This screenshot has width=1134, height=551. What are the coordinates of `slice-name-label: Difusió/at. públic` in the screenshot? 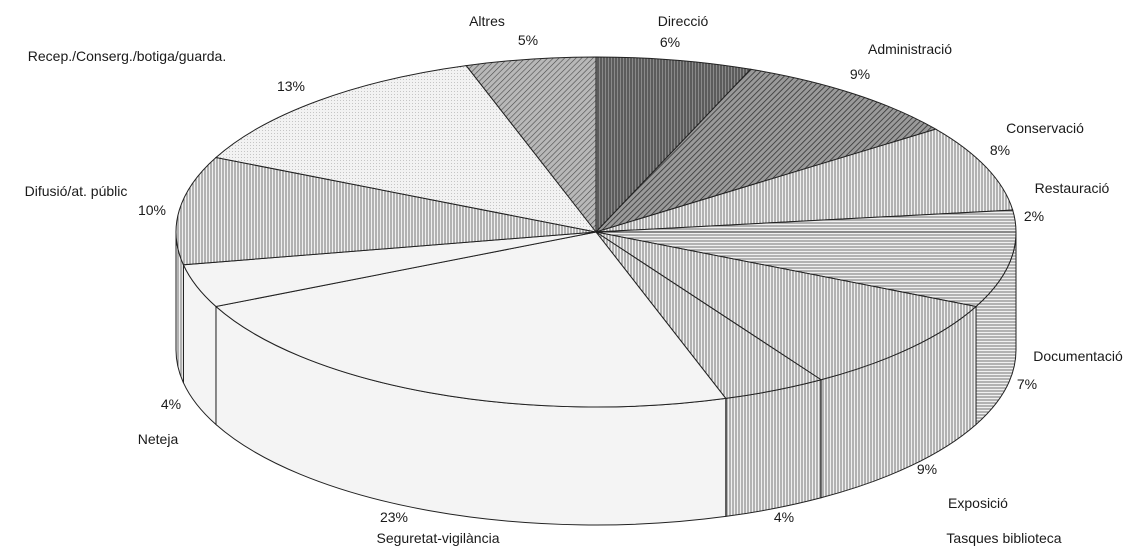 It's located at (76, 191).